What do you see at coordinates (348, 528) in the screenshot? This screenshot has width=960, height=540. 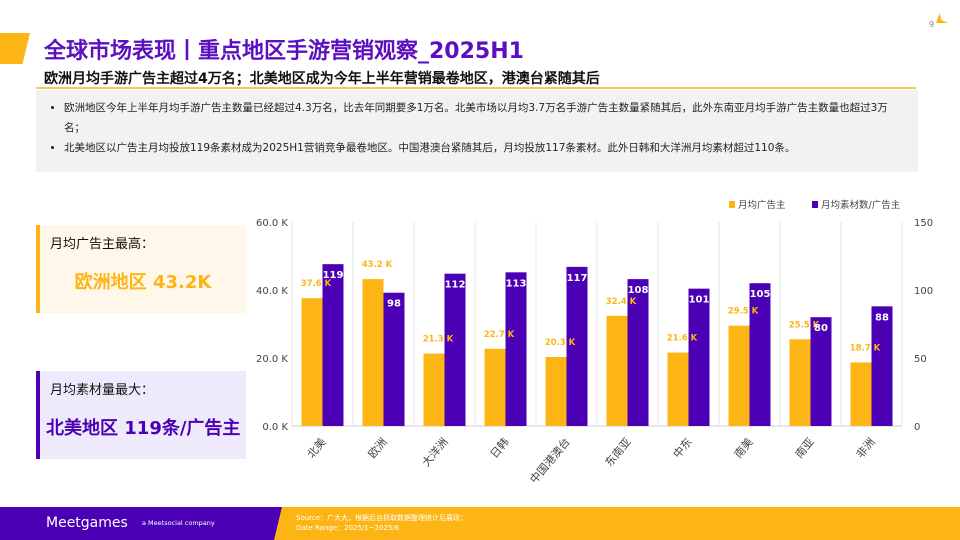 I see `date-range: Date Range：2025/1~2025/6` at bounding box center [348, 528].